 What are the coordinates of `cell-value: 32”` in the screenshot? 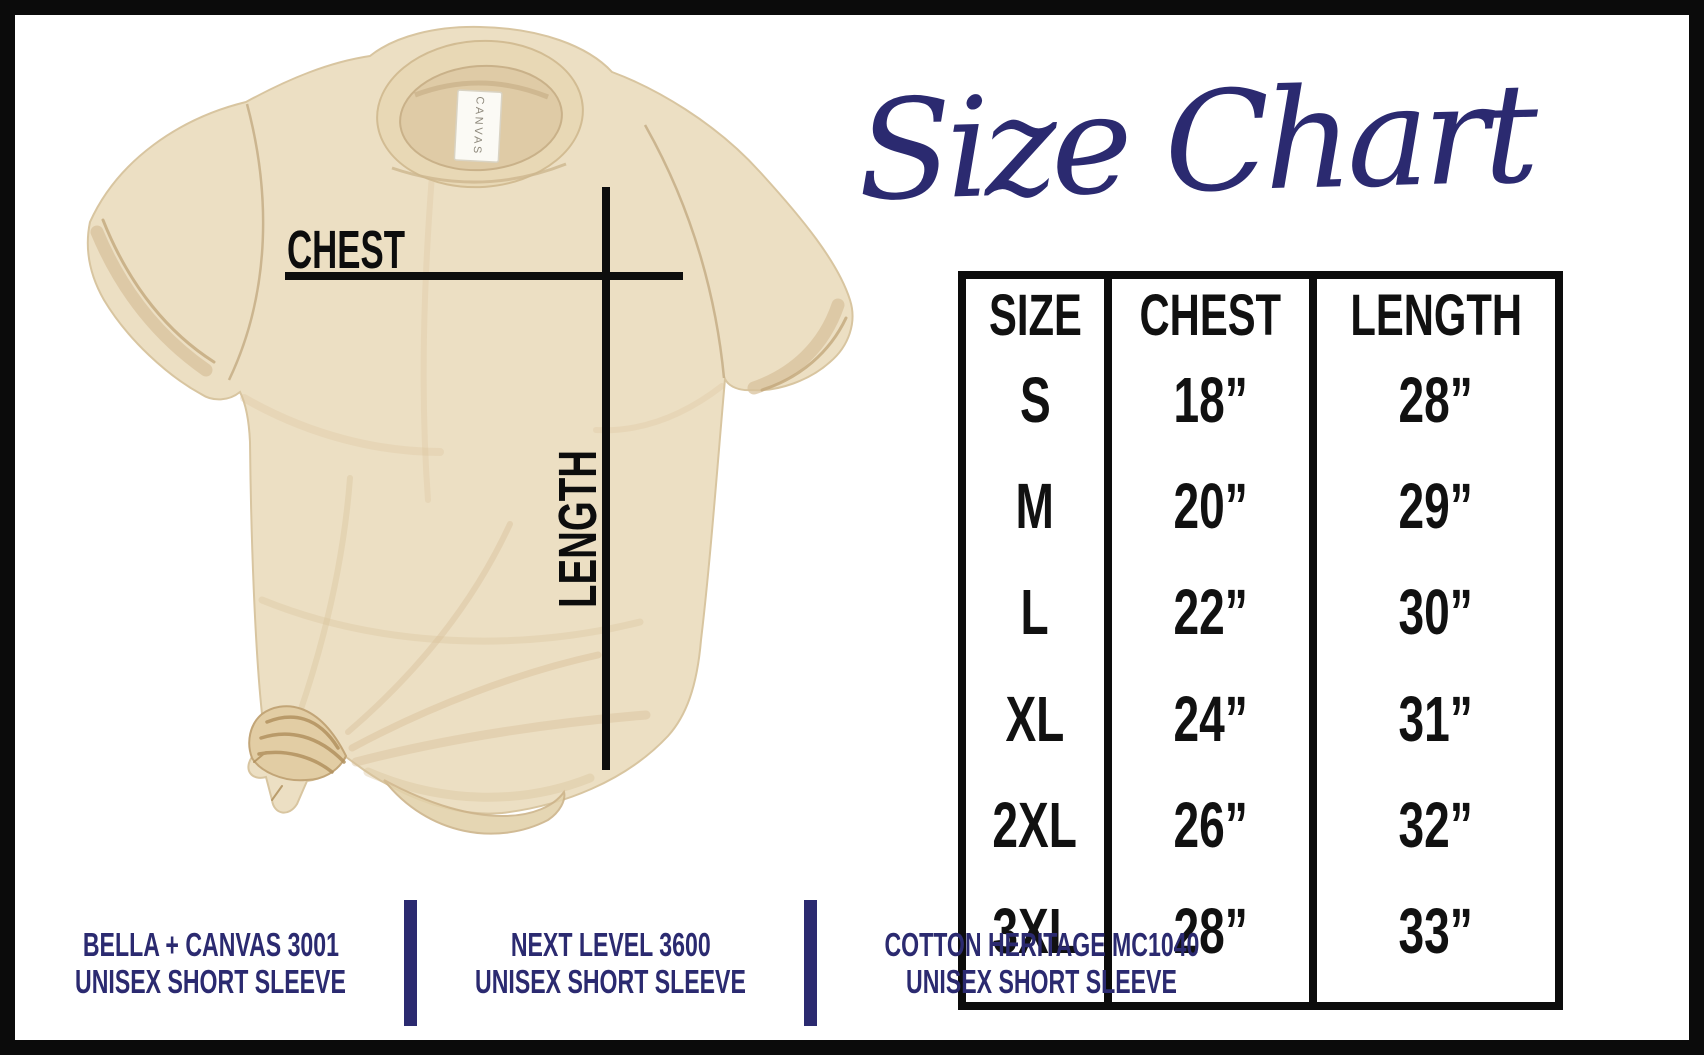 It's located at (1435, 824).